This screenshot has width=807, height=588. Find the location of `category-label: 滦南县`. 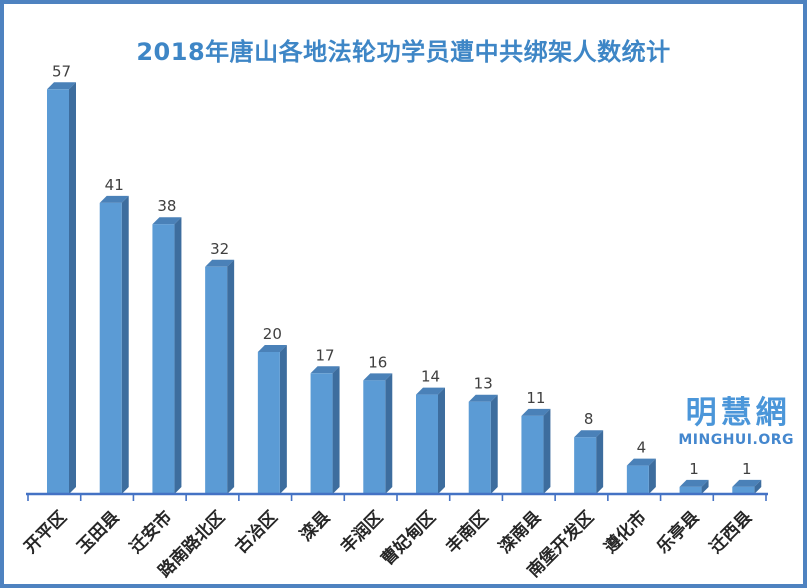

category-label: 滦南县 is located at coordinates (519, 532).